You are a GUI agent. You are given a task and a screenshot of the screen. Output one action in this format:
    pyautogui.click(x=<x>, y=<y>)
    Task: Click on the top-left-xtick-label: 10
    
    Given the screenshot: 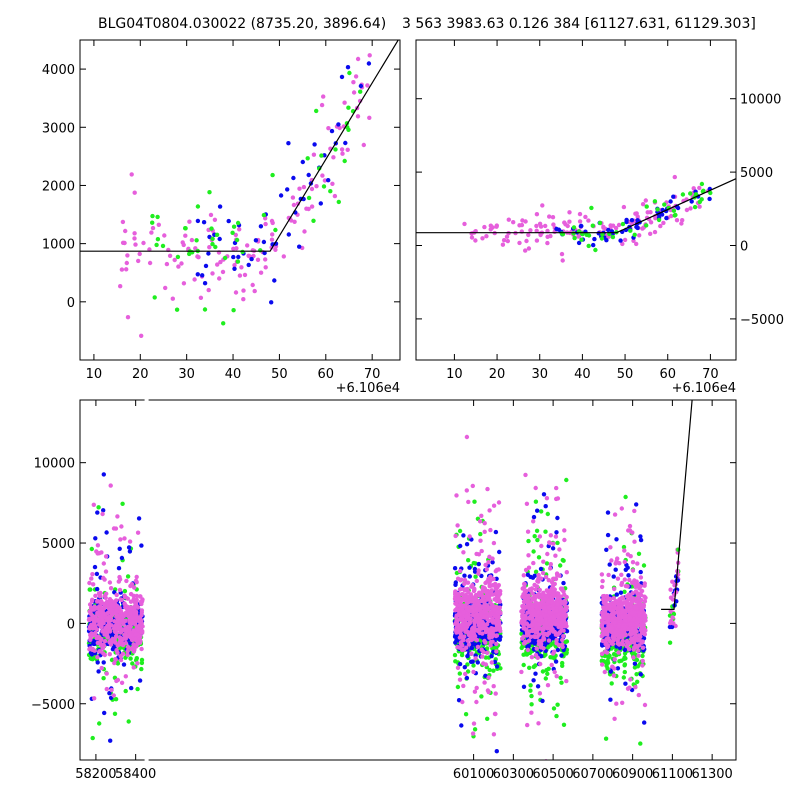 What is the action you would take?
    pyautogui.click(x=94, y=374)
    